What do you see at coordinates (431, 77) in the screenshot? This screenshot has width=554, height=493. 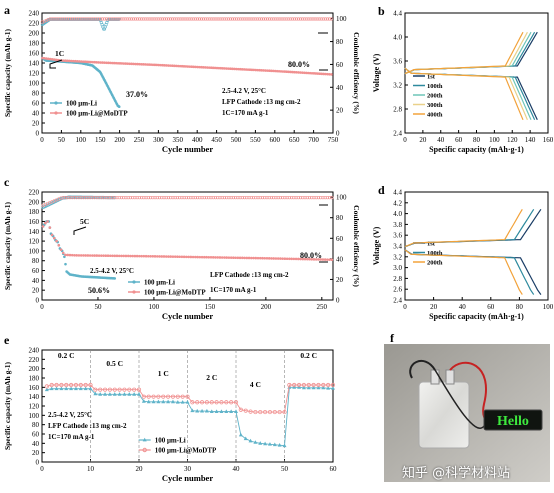 I see `legend-label: 1st` at bounding box center [431, 77].